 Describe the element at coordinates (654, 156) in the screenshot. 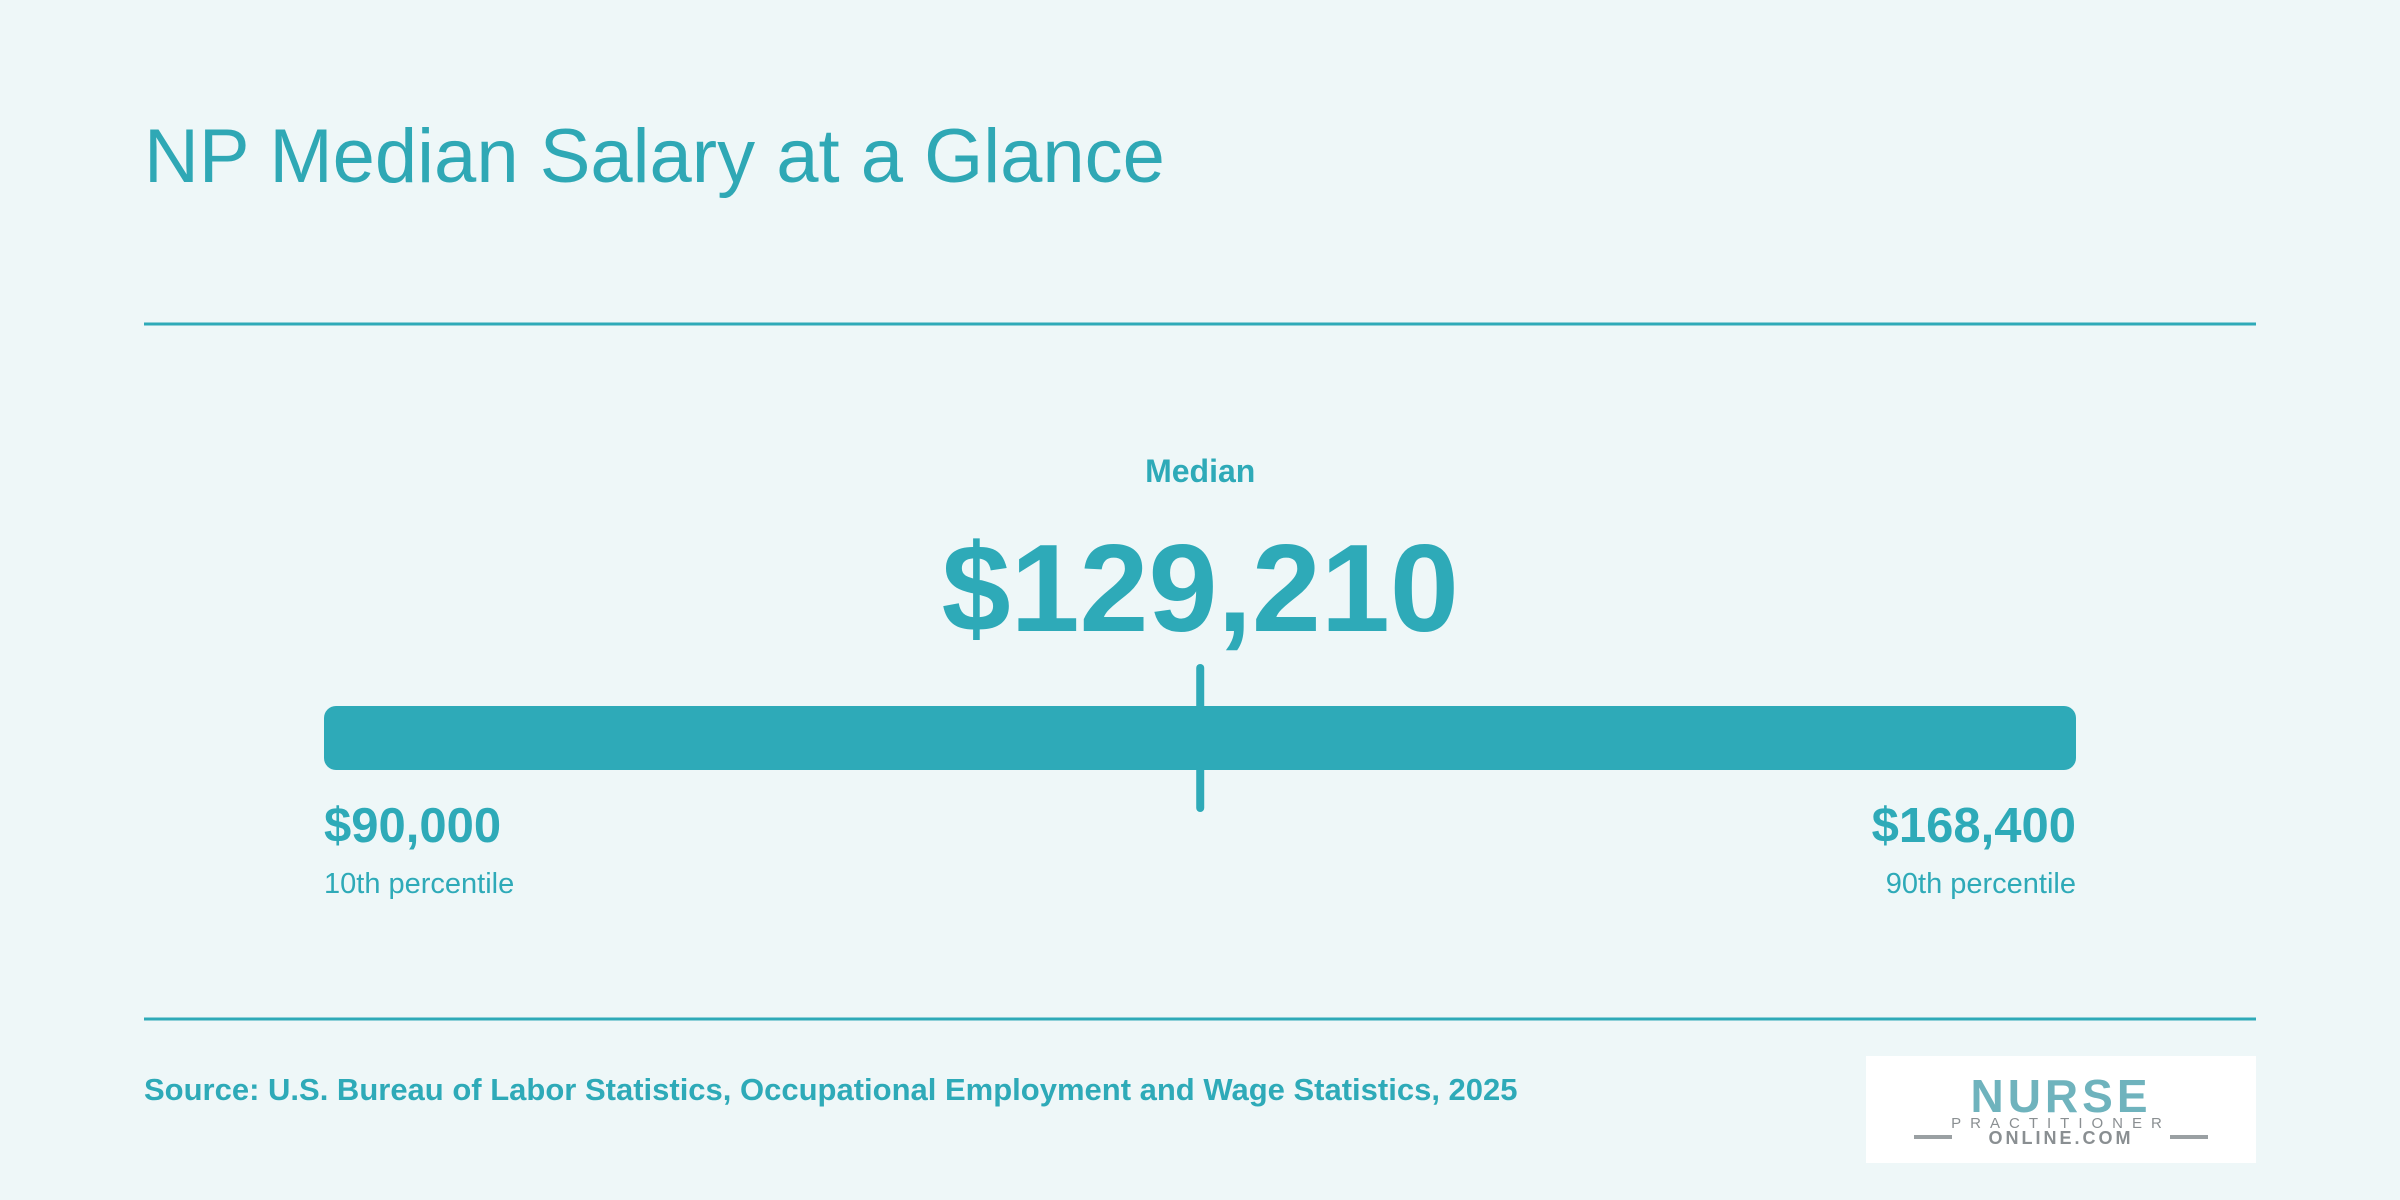

I see `chart-title: NP Median Salary at a Glance` at that location.